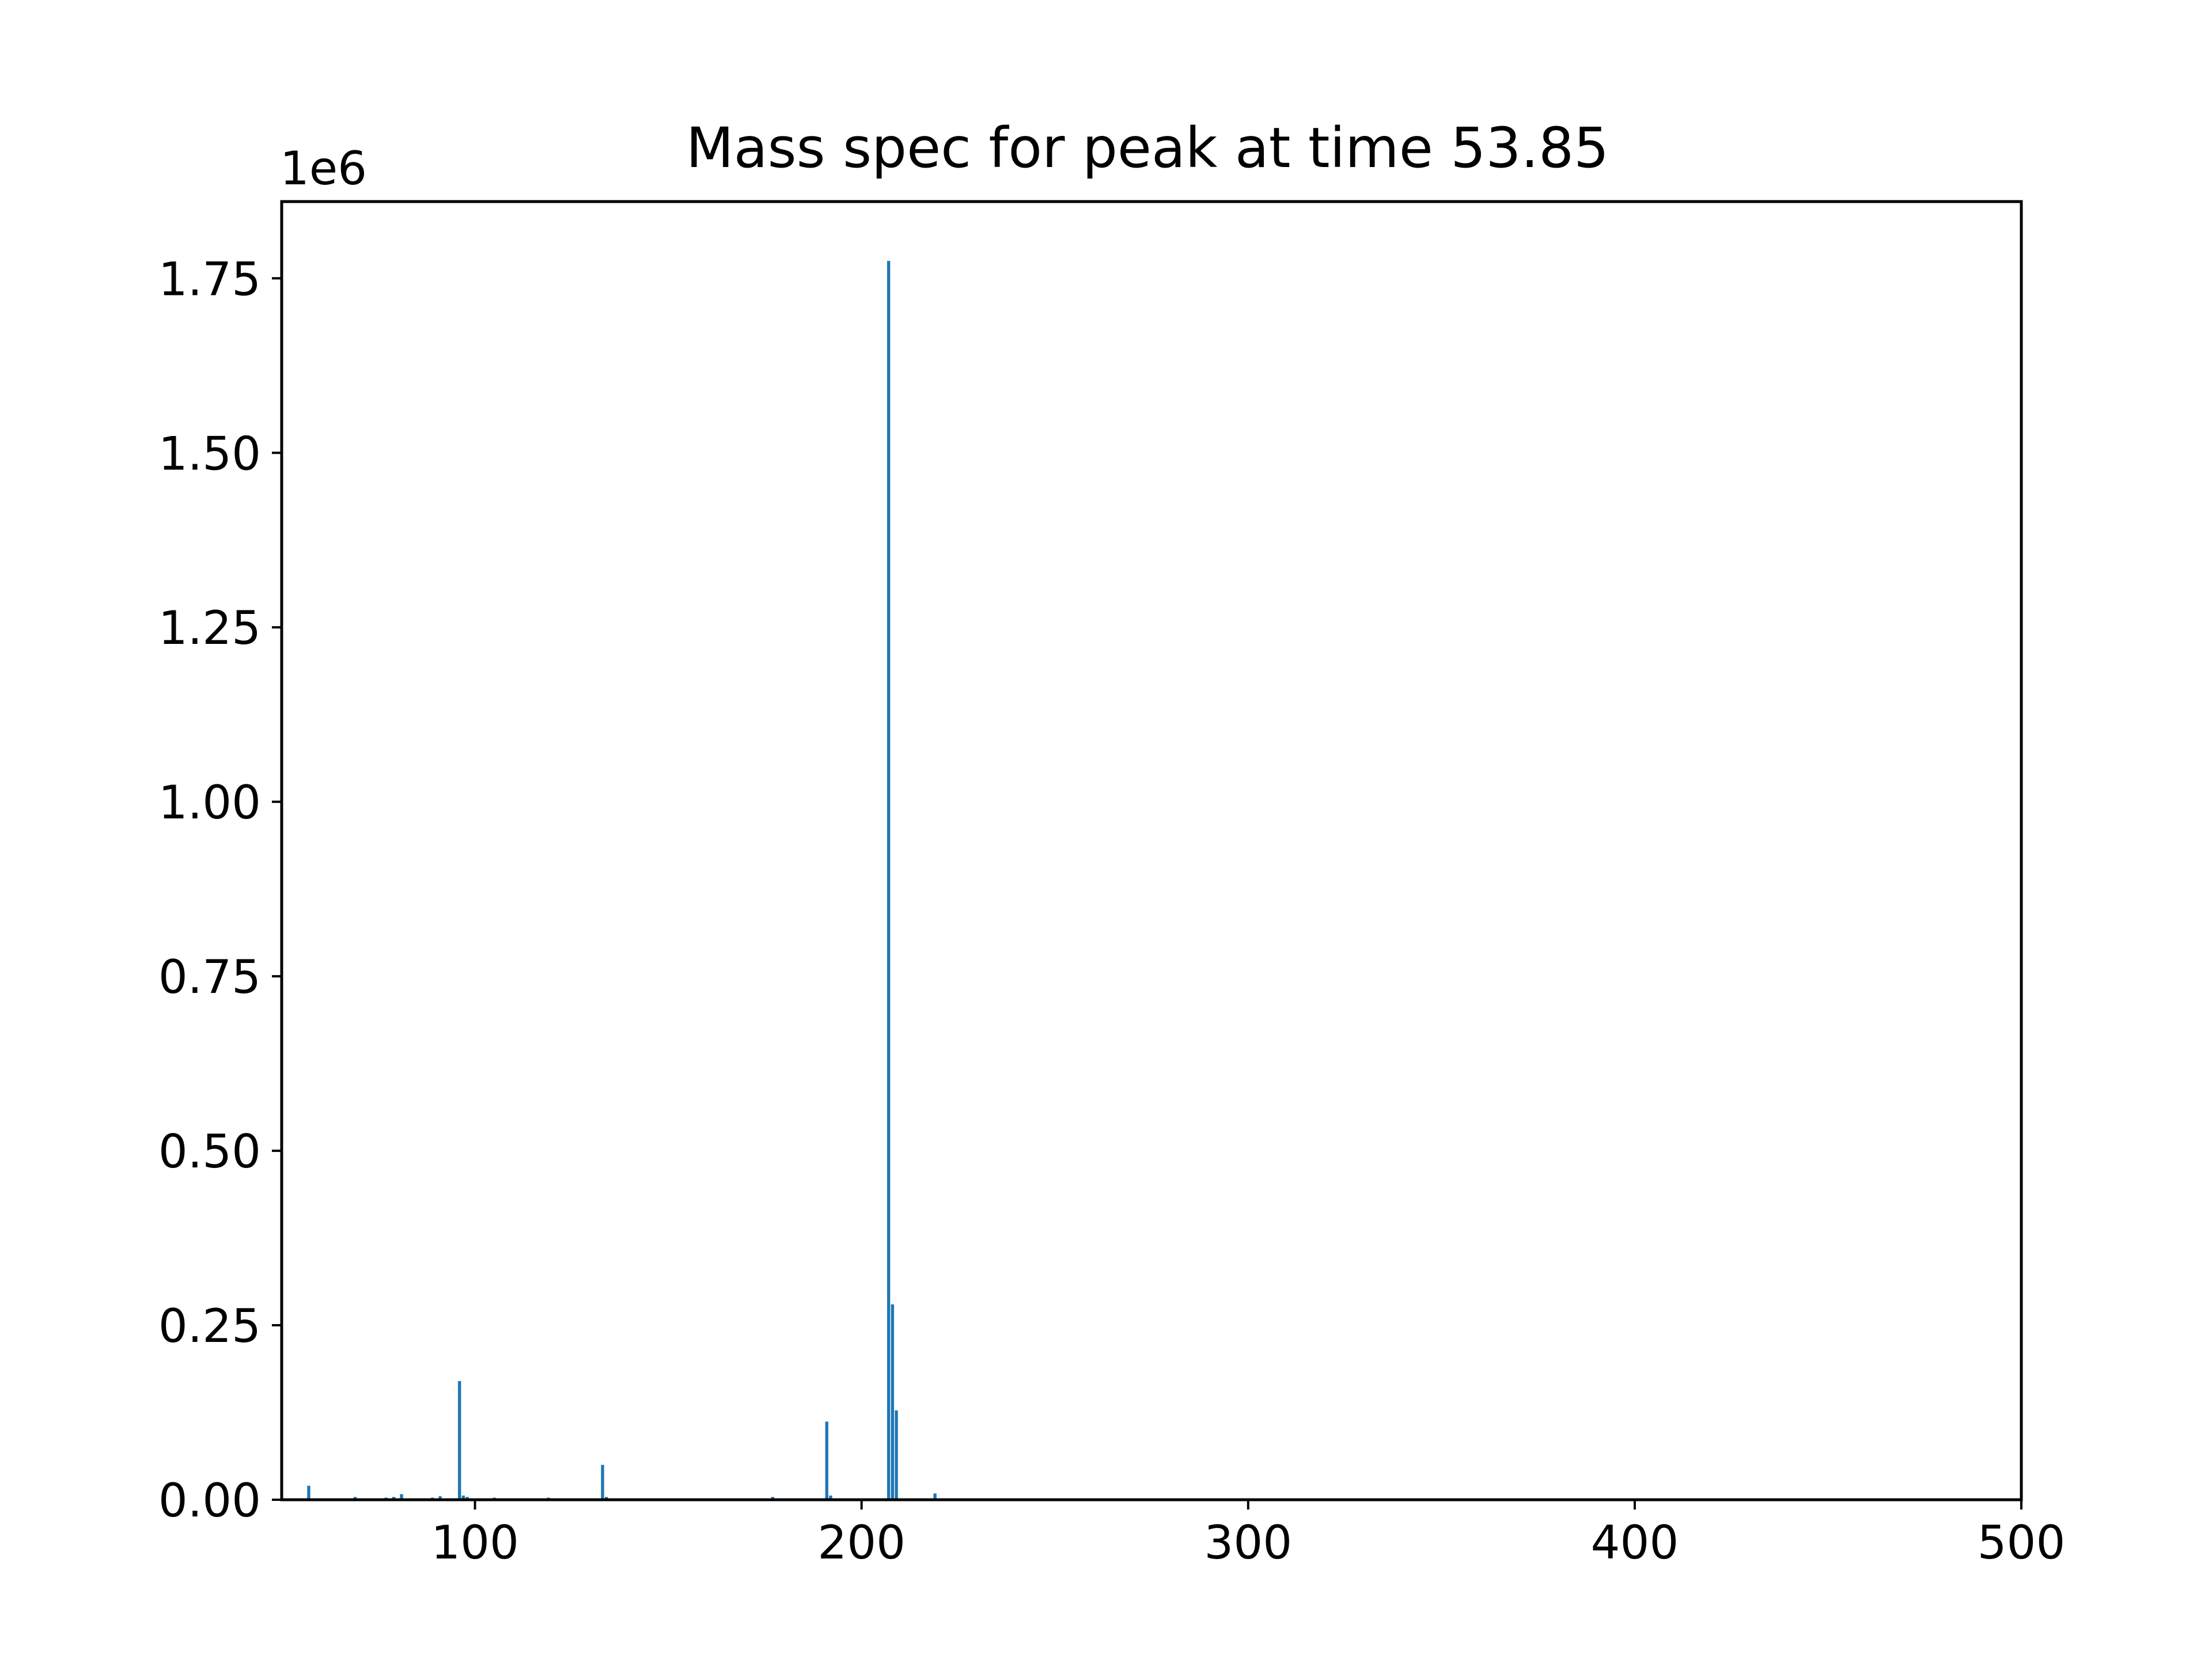 This screenshot has height=1661, width=2212. Describe the element at coordinates (209, 1151) in the screenshot. I see `y-tick-label-2: 0.50` at that location.